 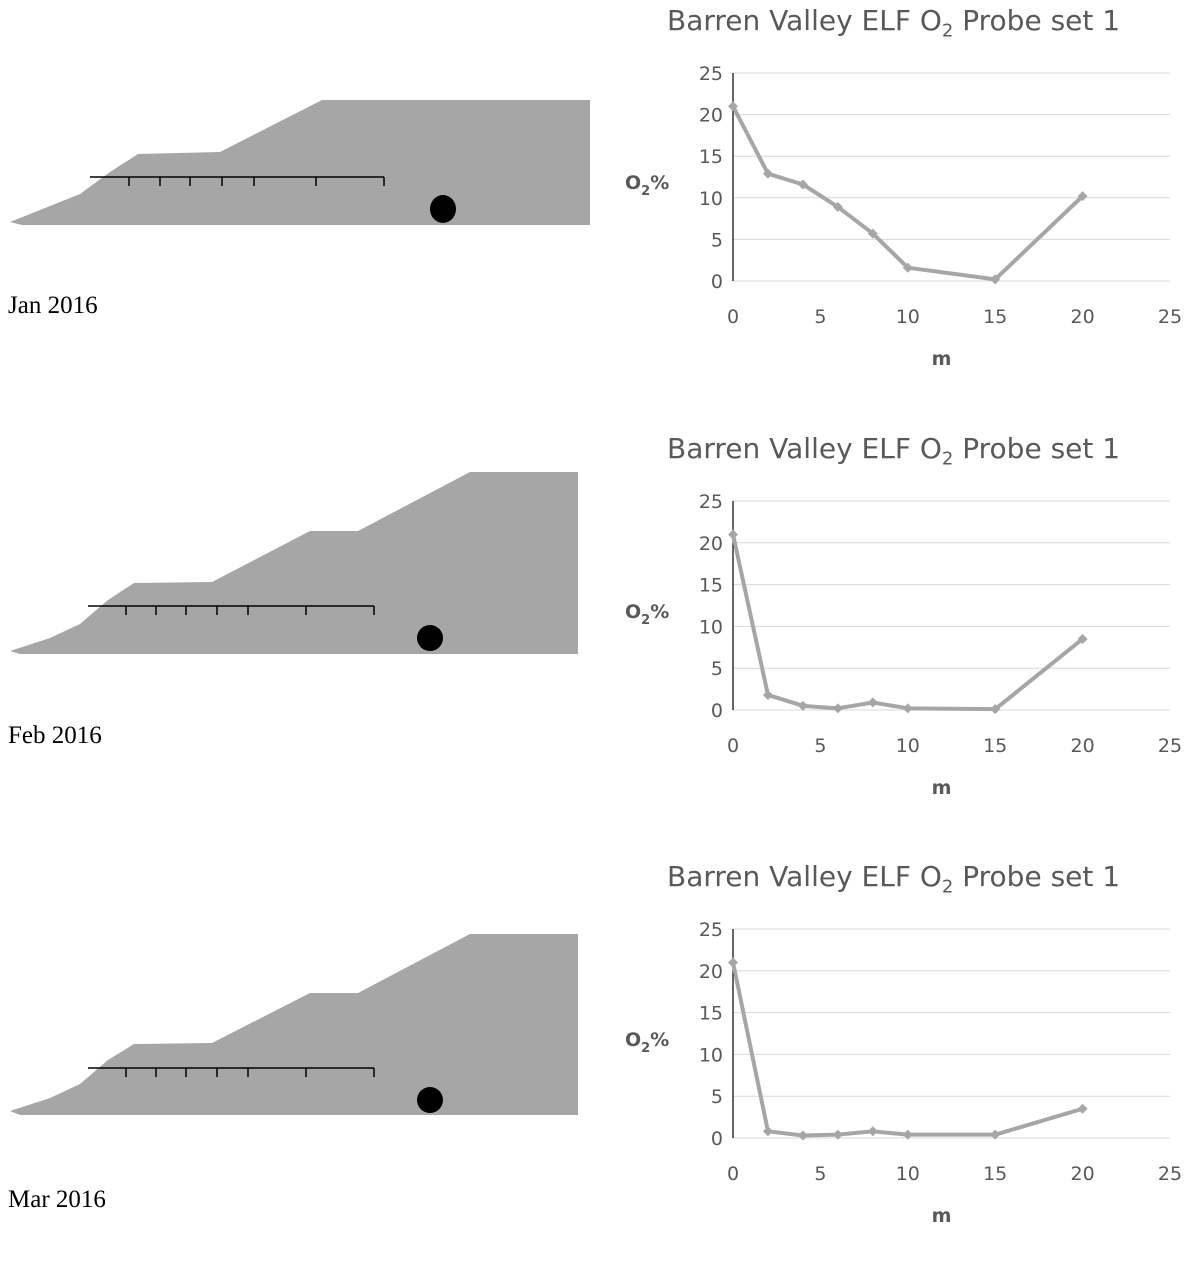 I want to click on date-label: Jan 2016, so click(x=53, y=305).